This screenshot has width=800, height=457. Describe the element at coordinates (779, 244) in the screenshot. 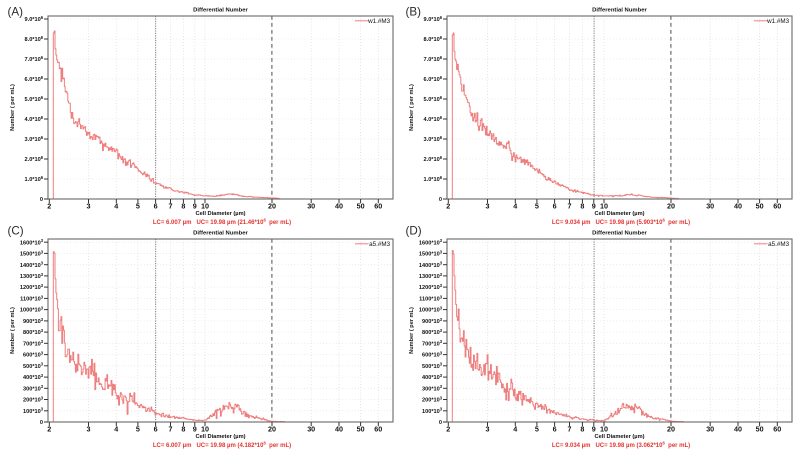

I see `svg-text: a5.#M3` at that location.